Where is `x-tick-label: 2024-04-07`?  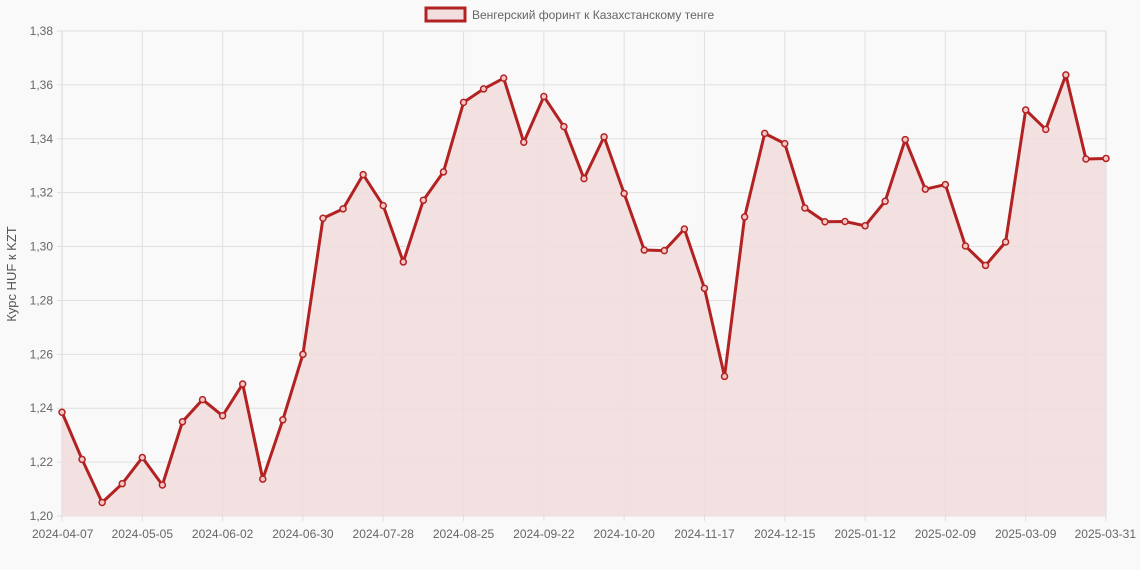 x-tick-label: 2024-04-07 is located at coordinates (63, 534).